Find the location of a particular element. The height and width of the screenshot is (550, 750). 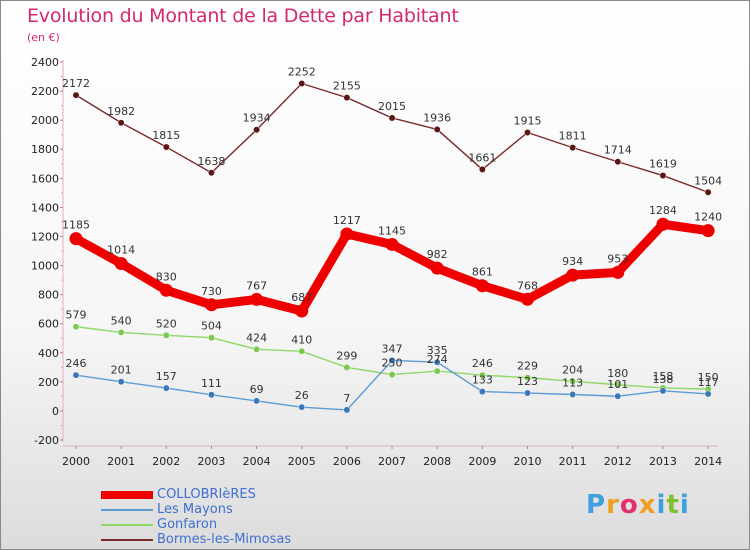

data-label: 1936 is located at coordinates (437, 117).